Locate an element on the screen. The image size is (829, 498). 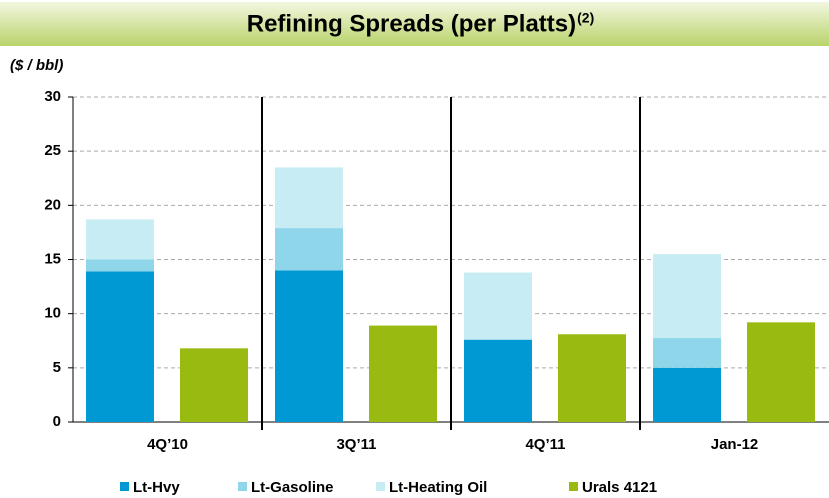
y-tick-label: 0 is located at coordinates (57, 421).